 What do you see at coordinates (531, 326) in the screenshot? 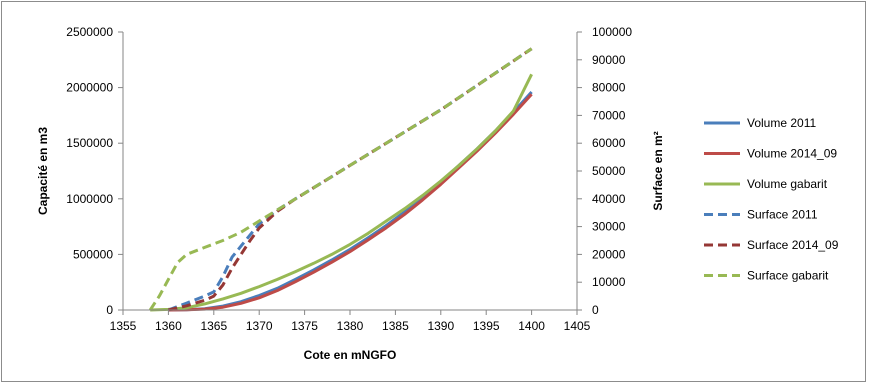
I see `x-tick-label: 1400` at bounding box center [531, 326].